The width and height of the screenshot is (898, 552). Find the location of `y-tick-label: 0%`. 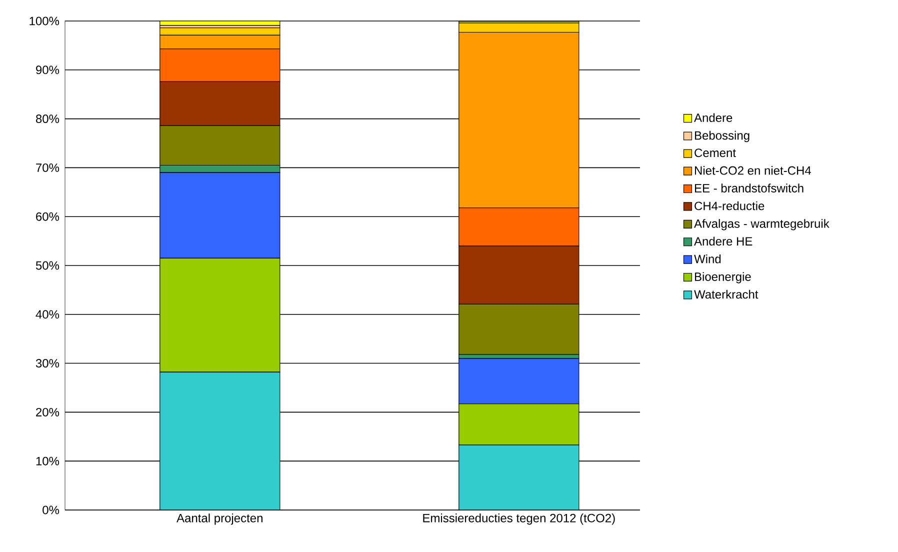

y-tick-label: 0% is located at coordinates (51, 510).